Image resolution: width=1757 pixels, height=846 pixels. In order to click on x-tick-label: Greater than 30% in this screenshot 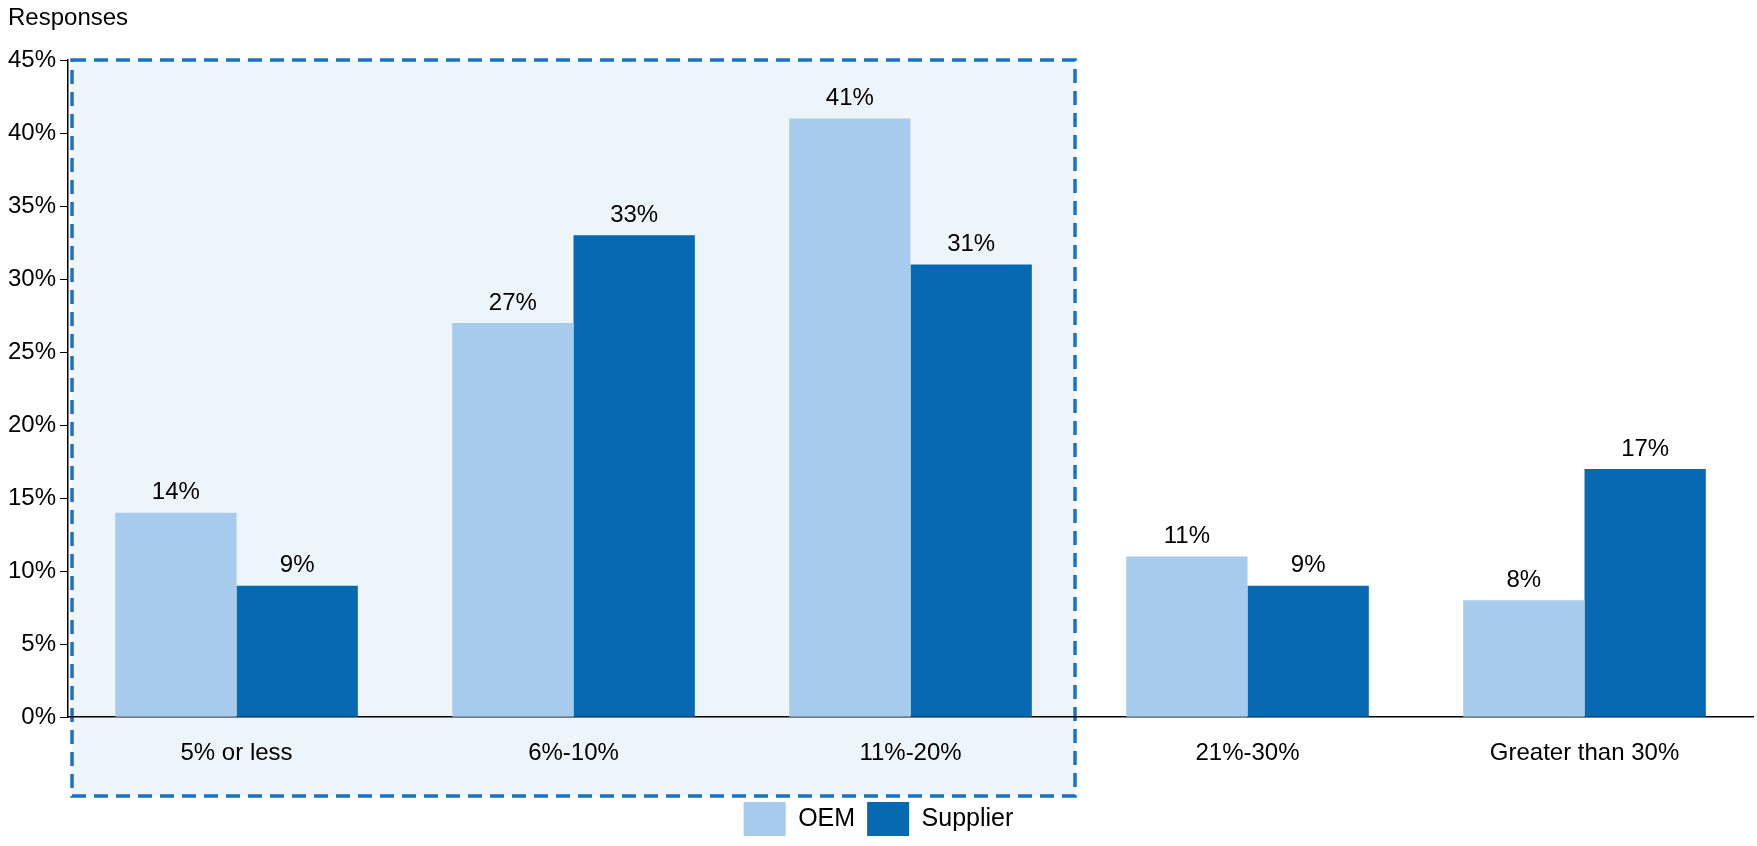, I will do `click(1584, 752)`.